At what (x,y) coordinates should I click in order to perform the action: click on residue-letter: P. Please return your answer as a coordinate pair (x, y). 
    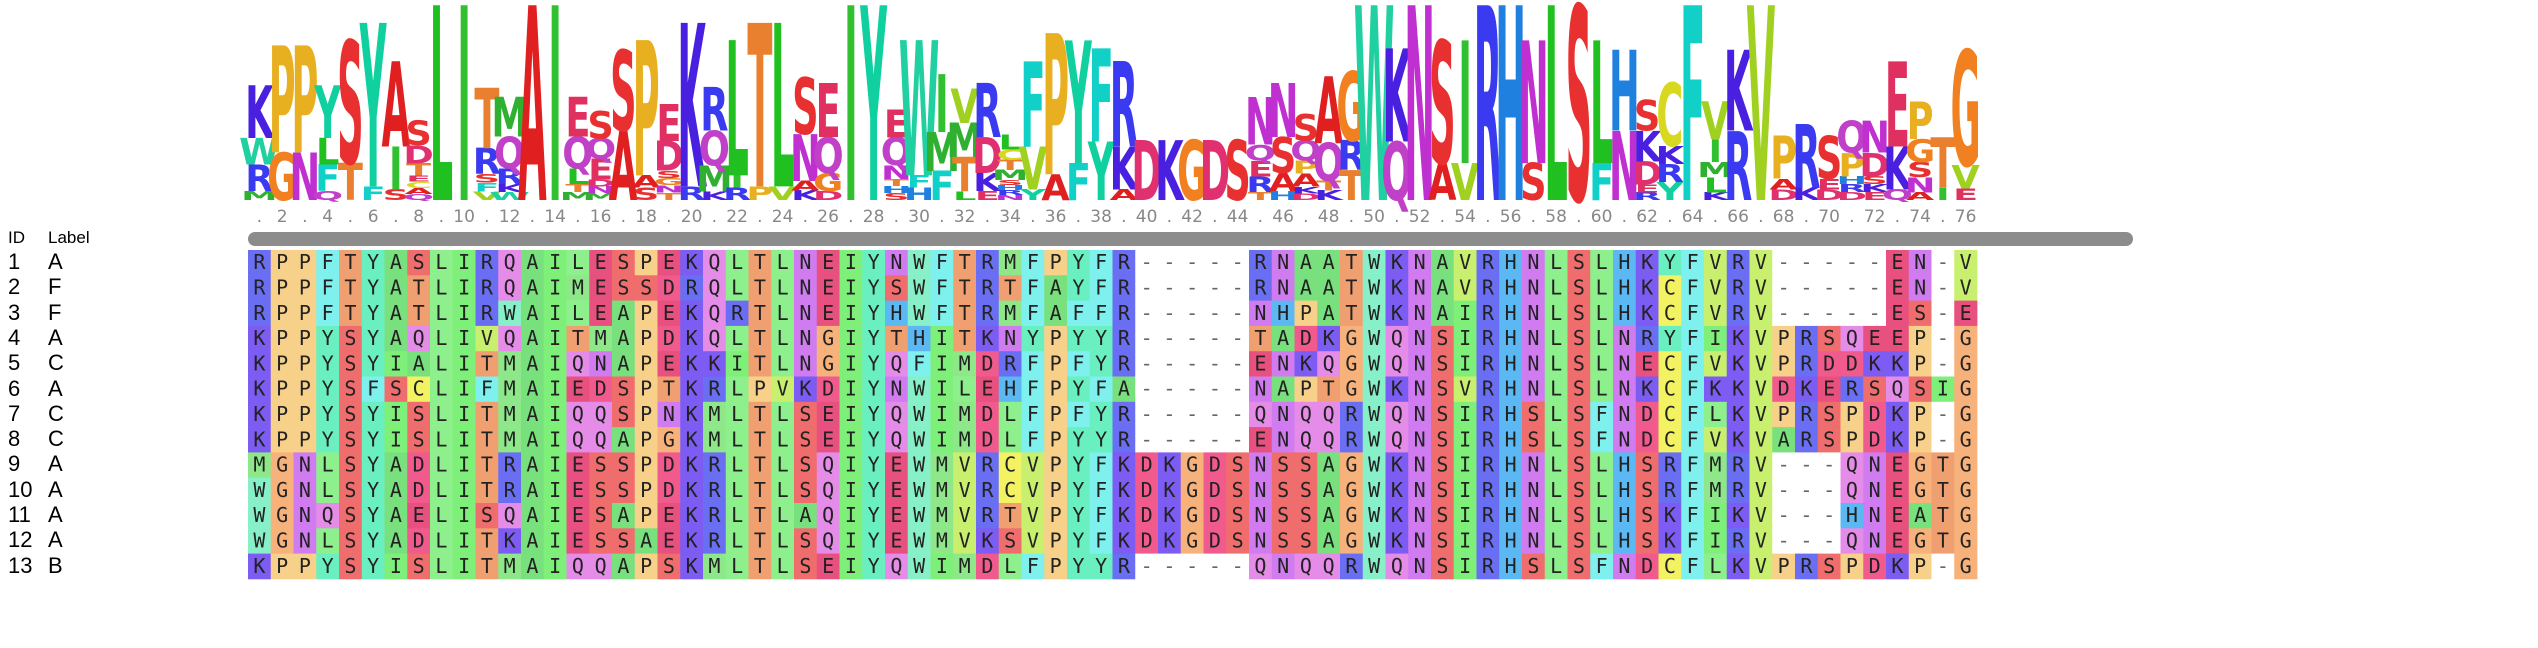
    Looking at the image, I should click on (305, 439).